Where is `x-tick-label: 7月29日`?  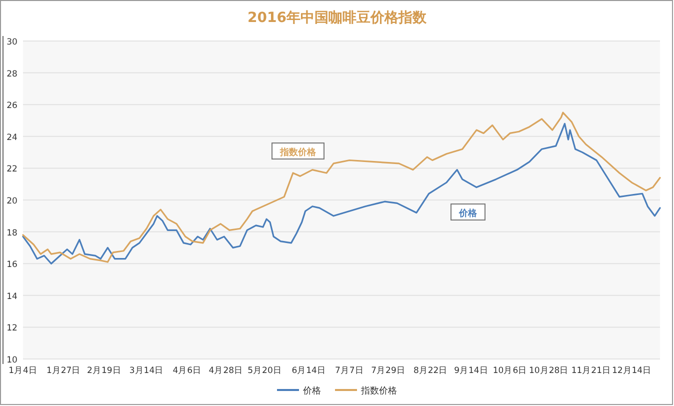
x-tick-label: 7月29日 is located at coordinates (388, 371).